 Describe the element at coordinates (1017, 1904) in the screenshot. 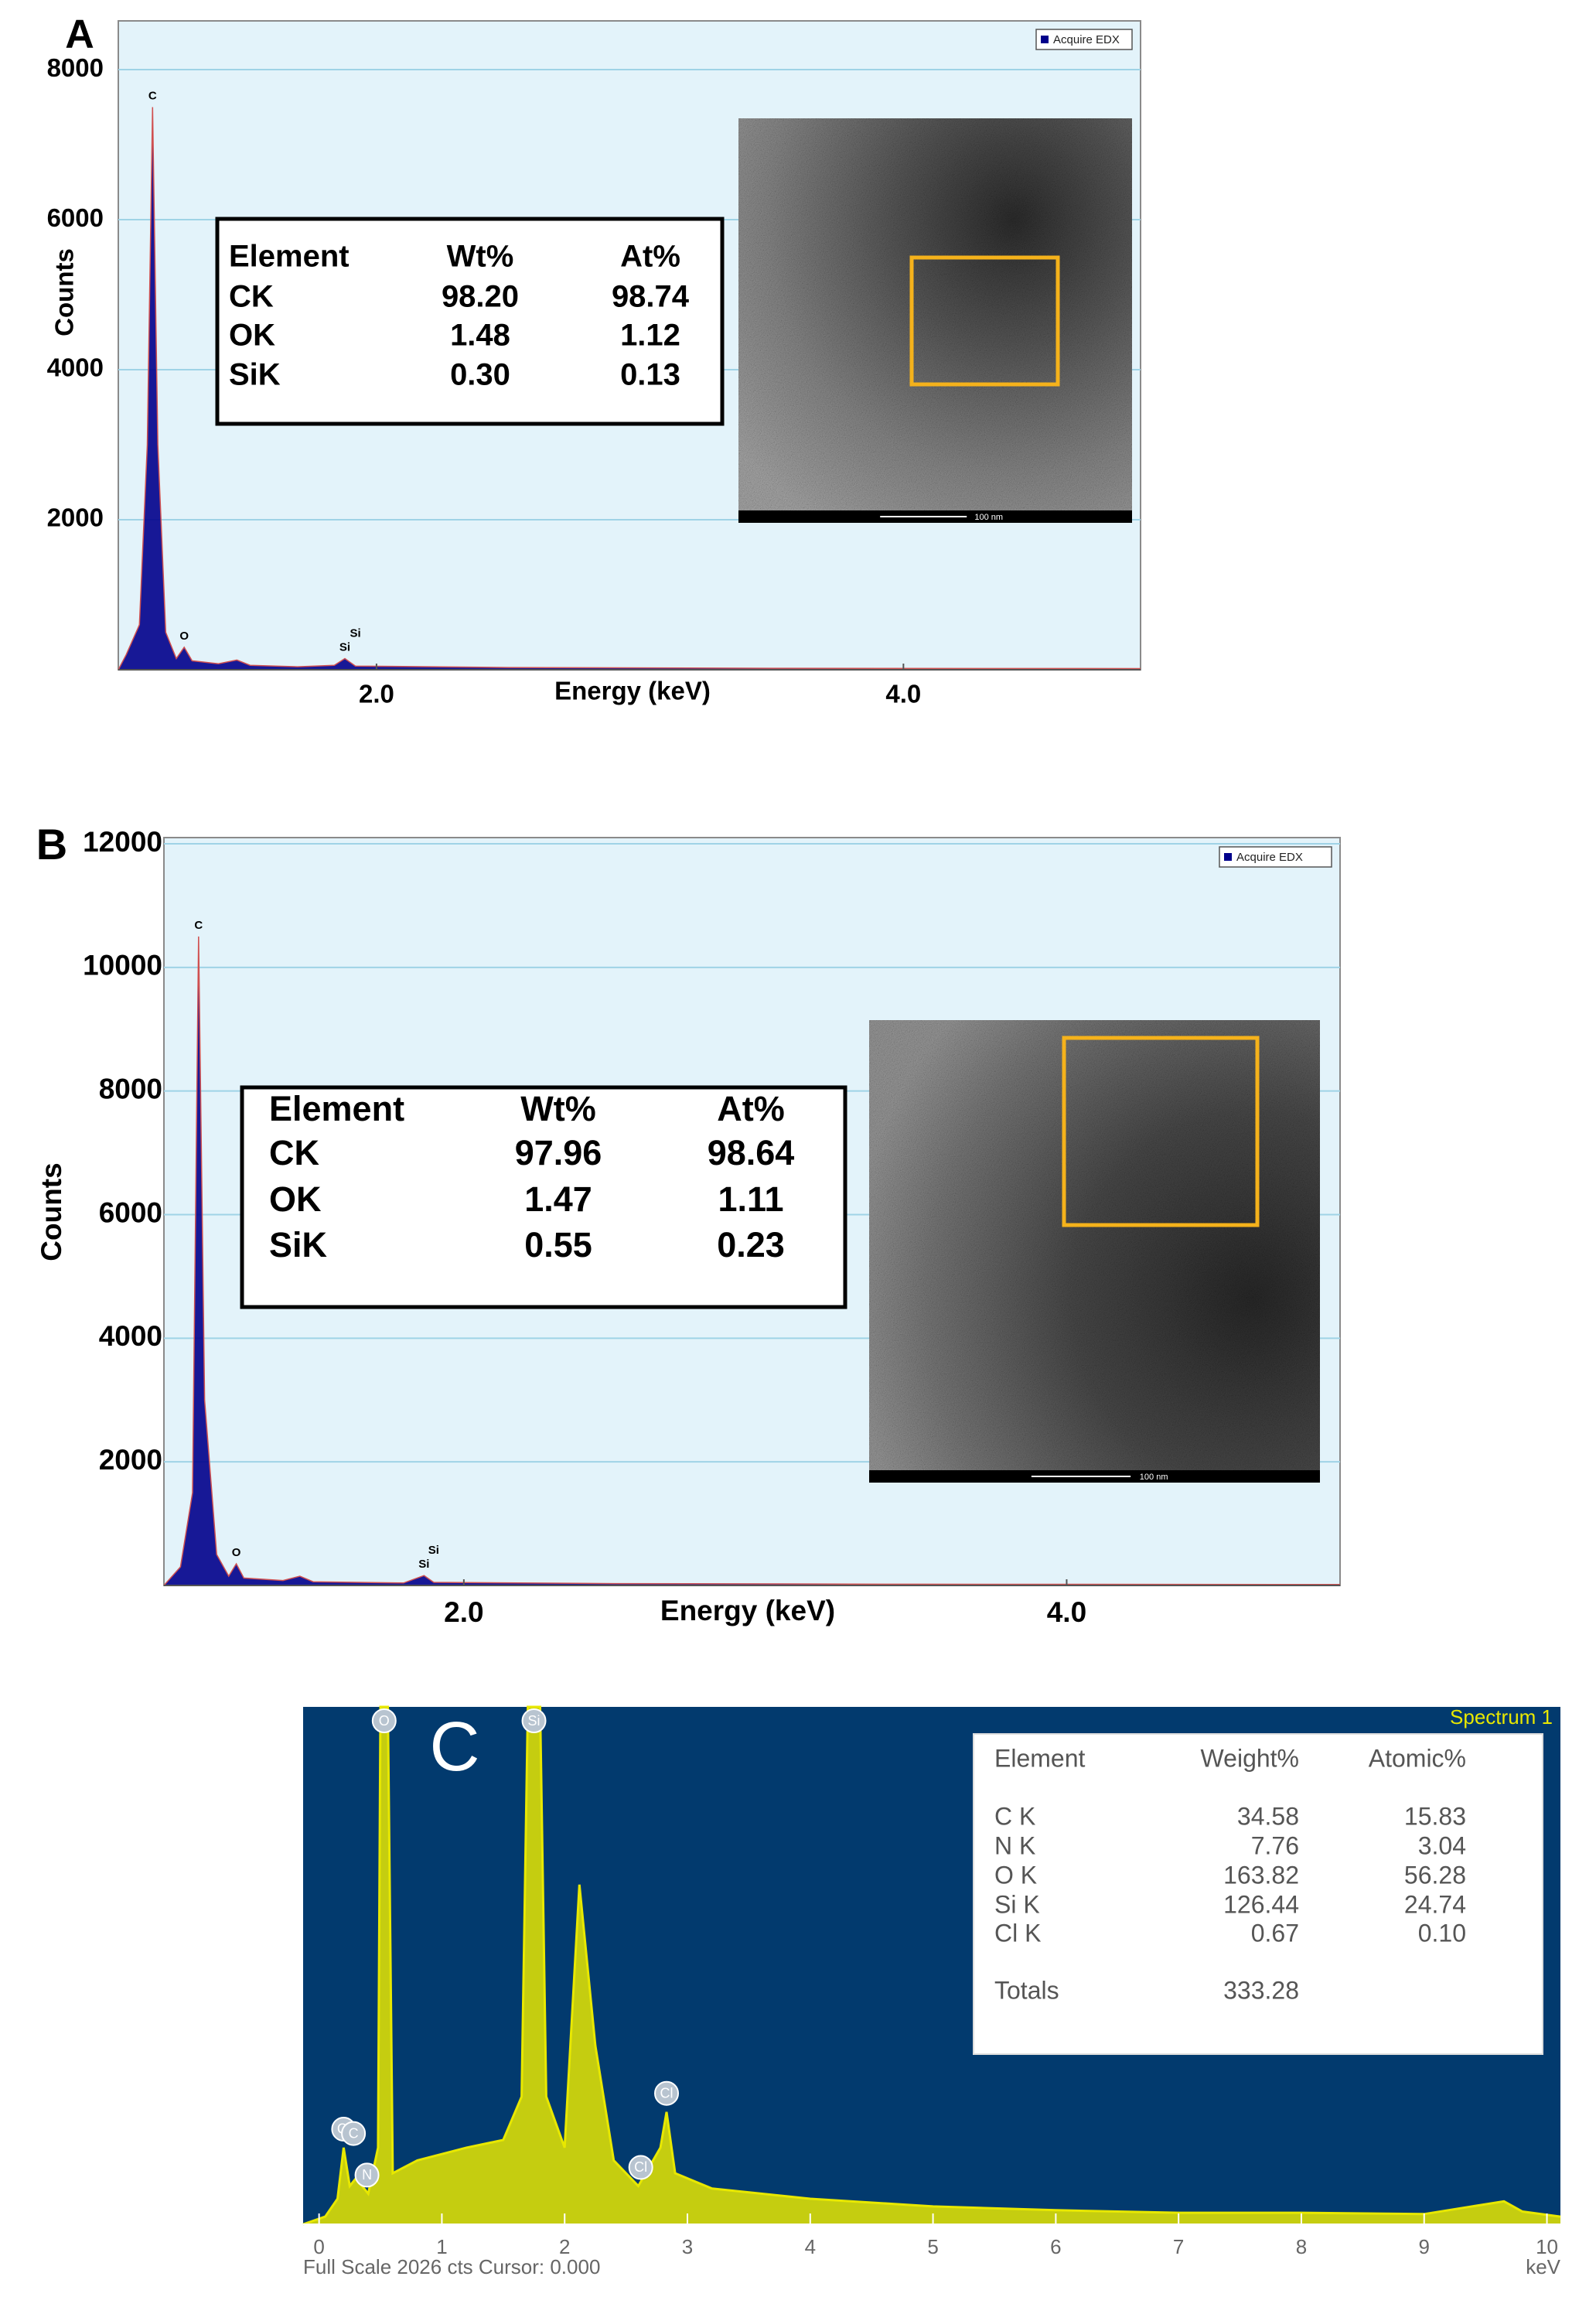

I see `table-cell: Si K` at that location.